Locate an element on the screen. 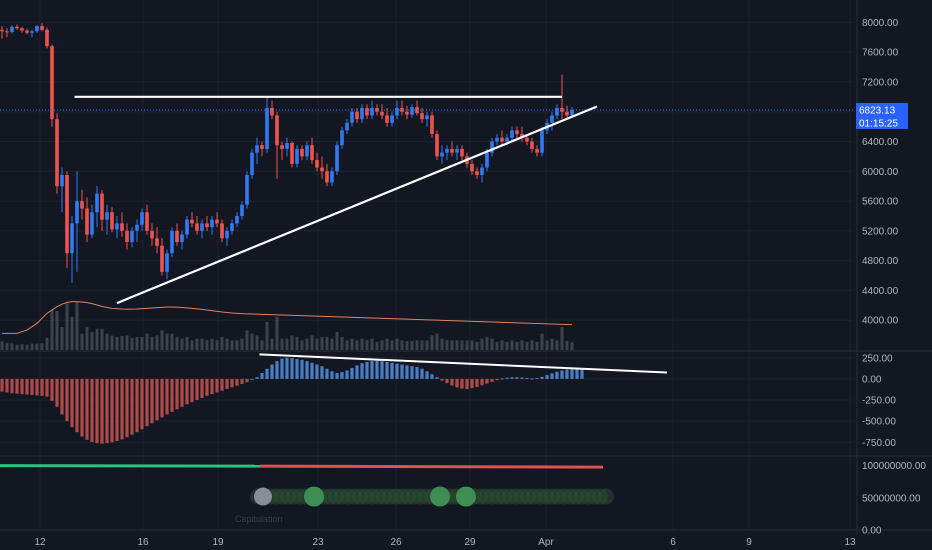 The height and width of the screenshot is (550, 932). price-tick-label: 4400.00 is located at coordinates (880, 291).